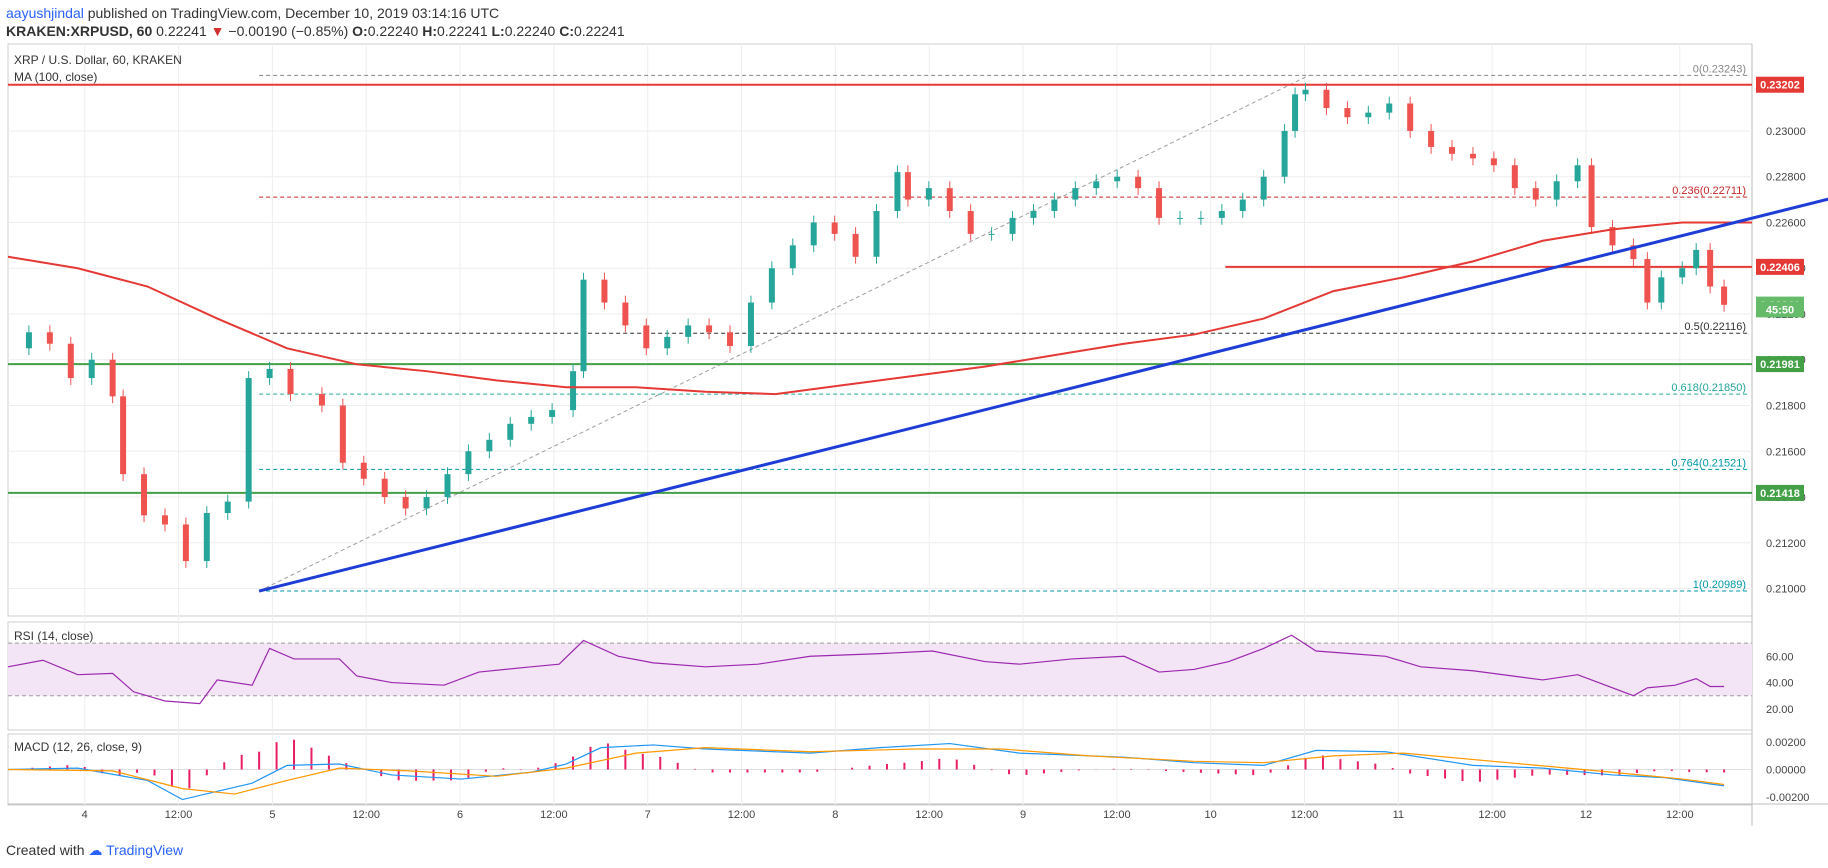 This screenshot has width=1828, height=868. What do you see at coordinates (1786, 178) in the screenshot?
I see `y-tick-label: 0.22800` at bounding box center [1786, 178].